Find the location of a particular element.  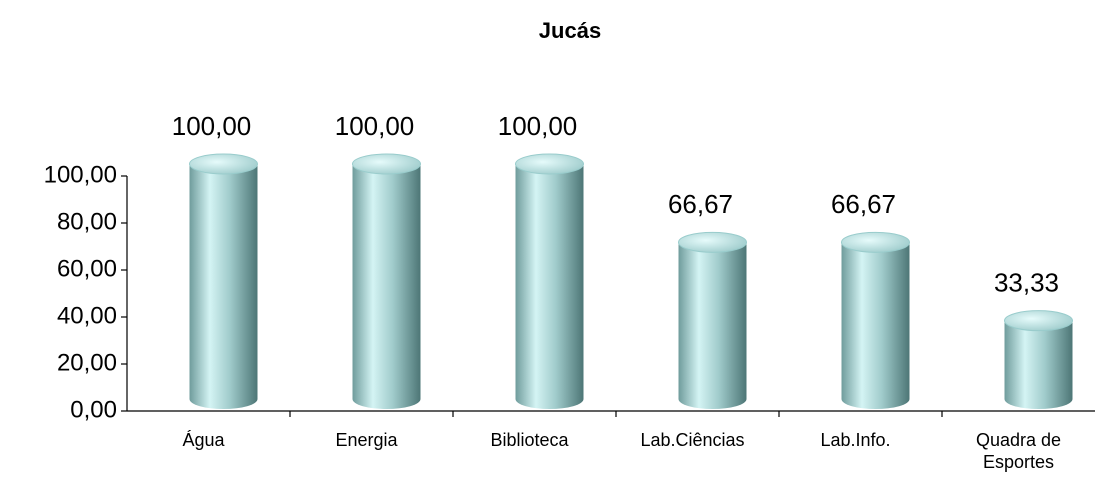

chart-title: Jucás is located at coordinates (570, 30).